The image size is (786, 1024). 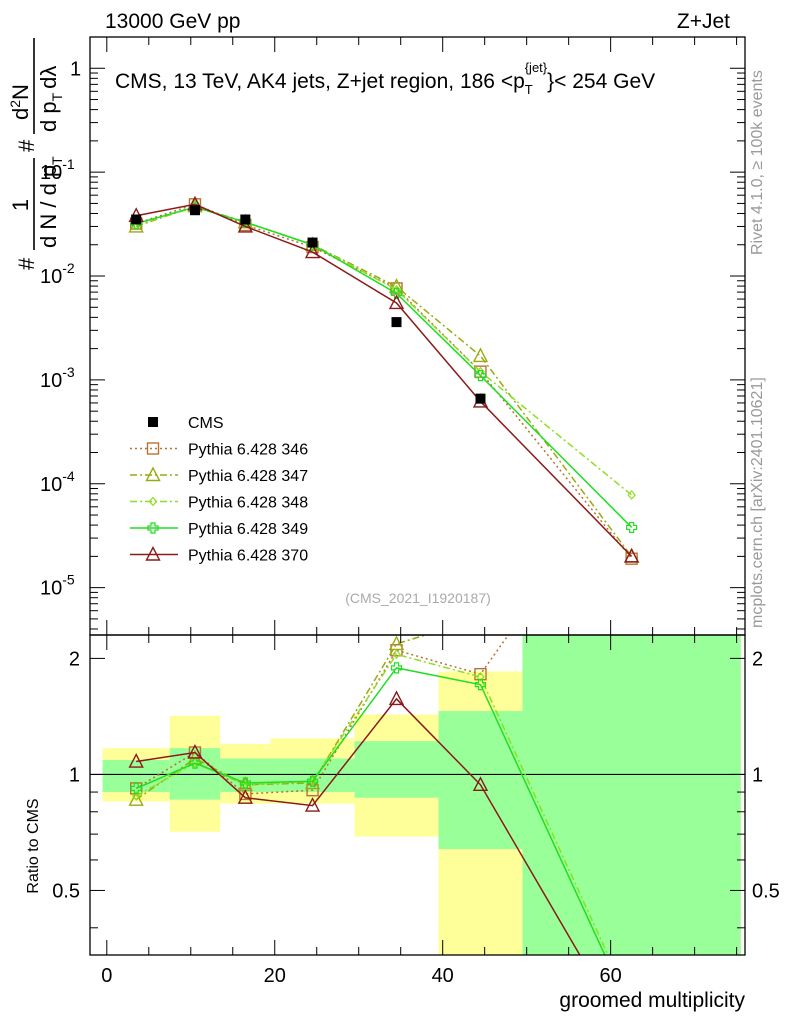 What do you see at coordinates (529, 89) in the screenshot?
I see `chart-title-sub: T` at bounding box center [529, 89].